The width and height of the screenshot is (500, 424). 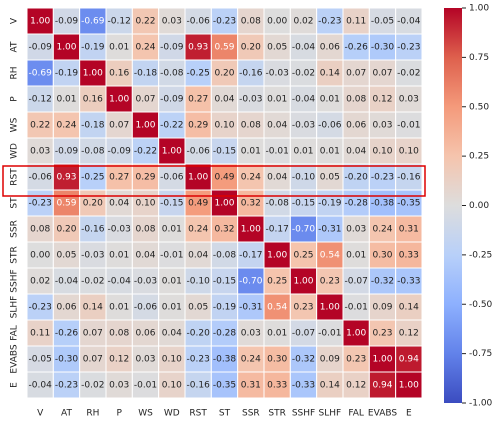 What do you see at coordinates (224, 74) in the screenshot?
I see `cell-label: 0.20` at bounding box center [224, 74].